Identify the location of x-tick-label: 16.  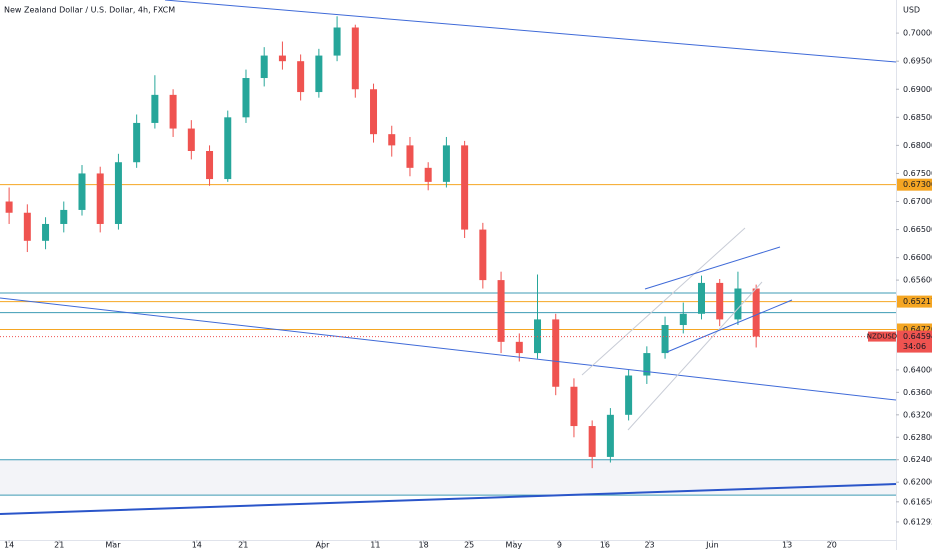
(605, 545).